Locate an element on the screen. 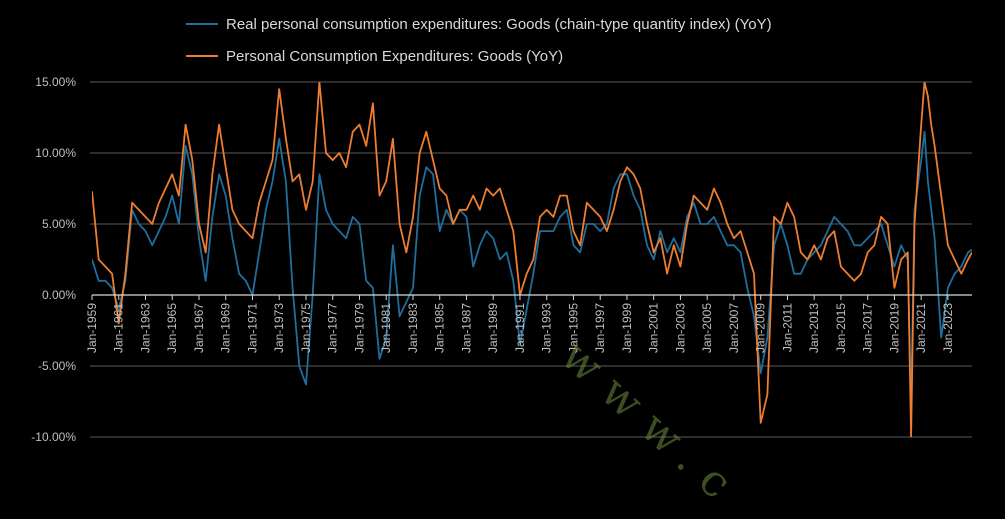  x-tick-label: Jan-2023 is located at coordinates (948, 328).